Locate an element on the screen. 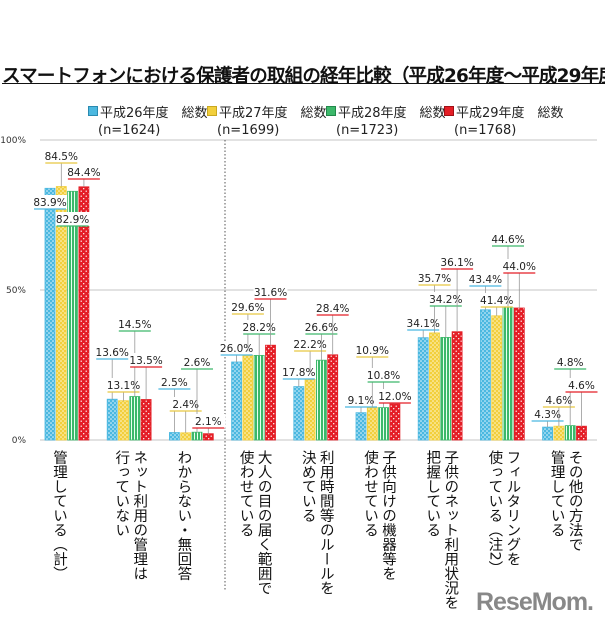  data-label: 13.1% is located at coordinates (123, 386).